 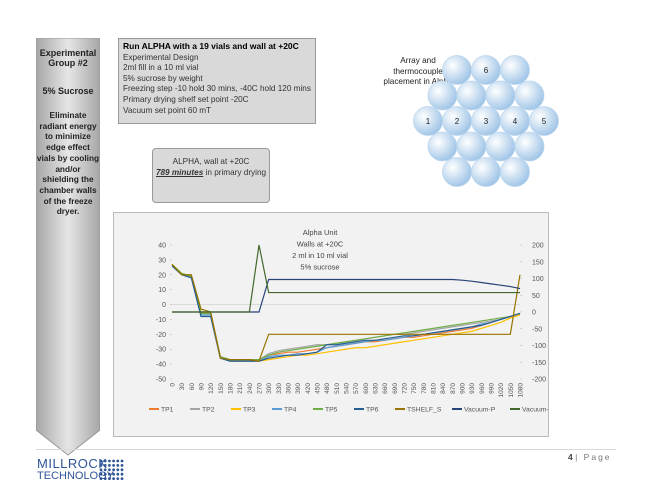 What do you see at coordinates (366, 388) in the screenshot?
I see `x-tick-label: 600` at bounding box center [366, 388].